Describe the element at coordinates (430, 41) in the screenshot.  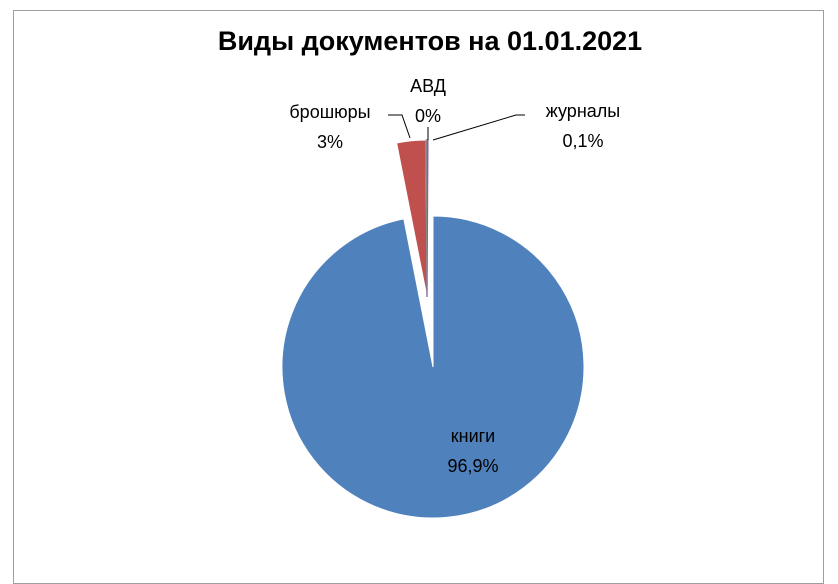
I see `chart-title: Виды документов на 01.01.2021` at that location.